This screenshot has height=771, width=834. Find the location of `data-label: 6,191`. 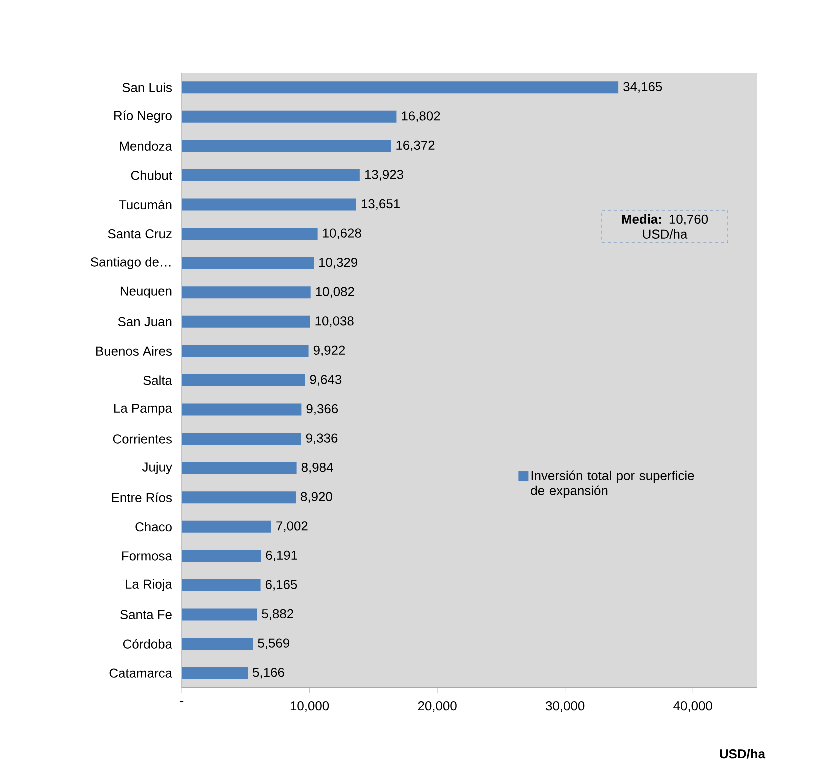

data-label: 6,191 is located at coordinates (282, 556).